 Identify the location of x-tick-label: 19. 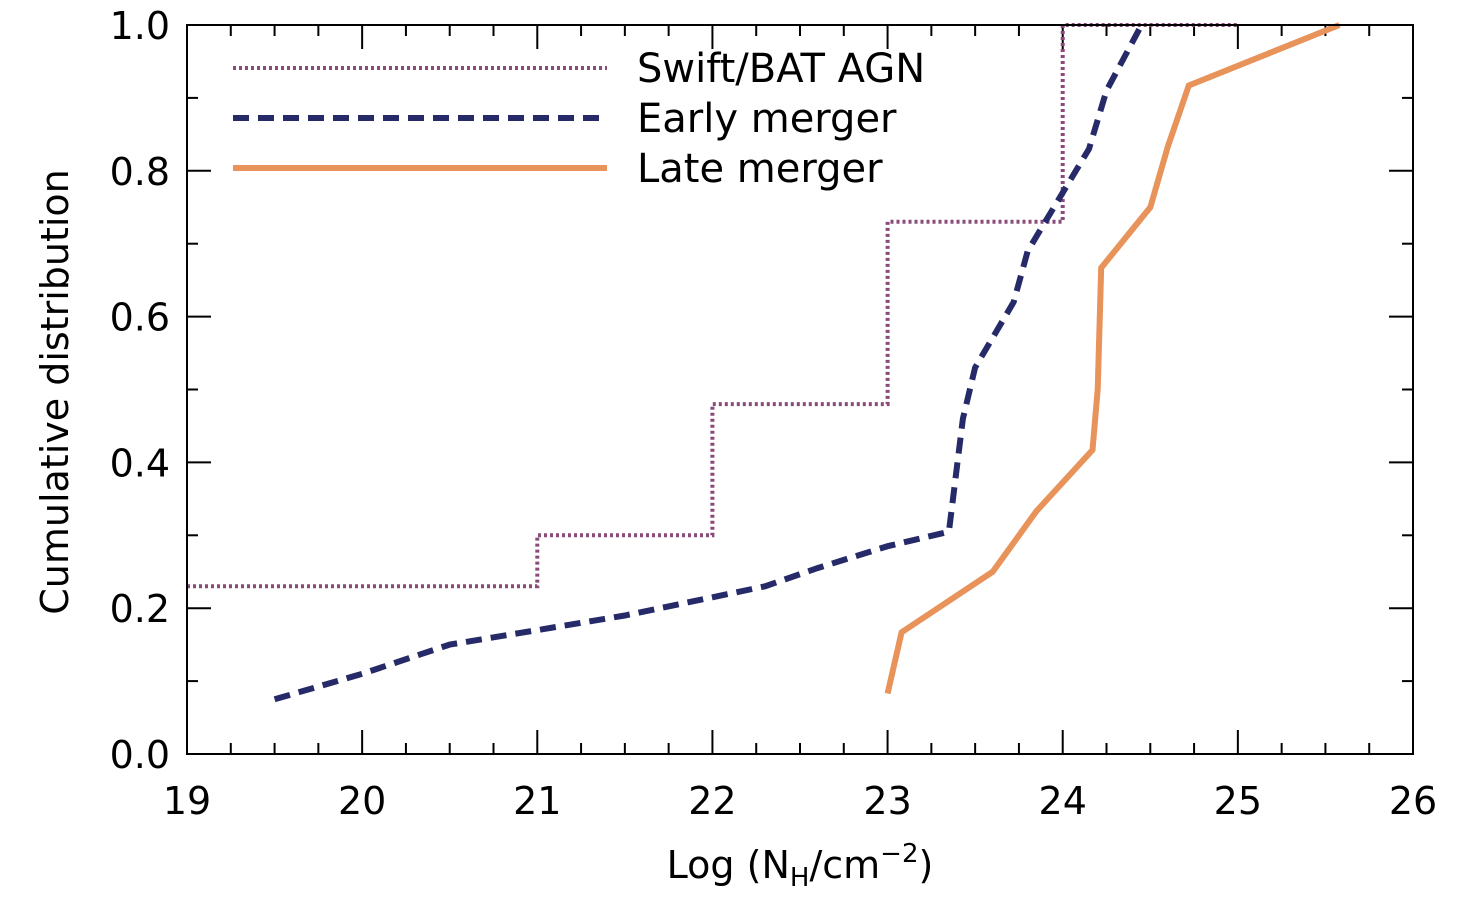
(187, 801).